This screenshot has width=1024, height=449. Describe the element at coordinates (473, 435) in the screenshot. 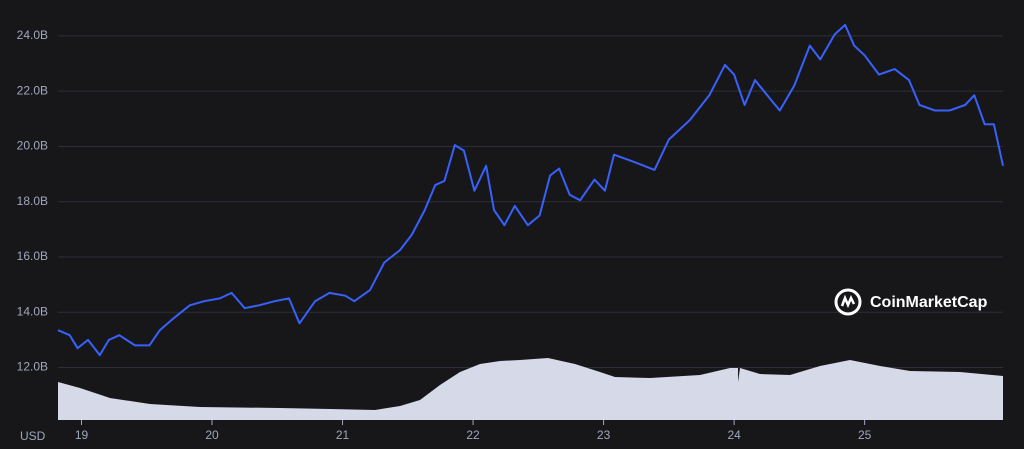

I see `x-tick-label: 22` at that location.